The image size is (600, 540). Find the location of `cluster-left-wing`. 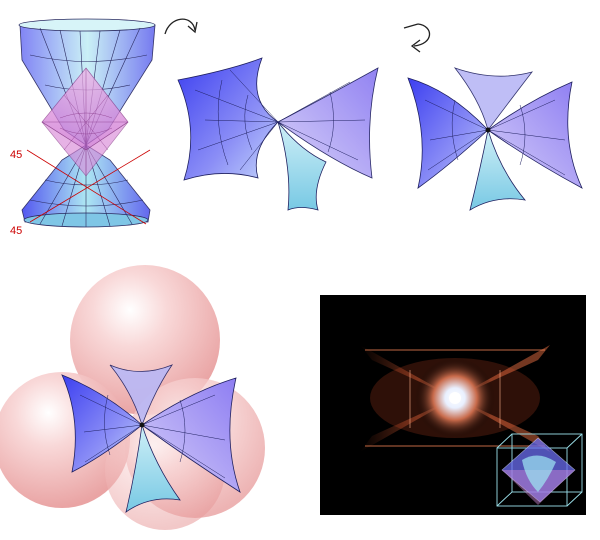

cluster-left-wing is located at coordinates (102, 423).